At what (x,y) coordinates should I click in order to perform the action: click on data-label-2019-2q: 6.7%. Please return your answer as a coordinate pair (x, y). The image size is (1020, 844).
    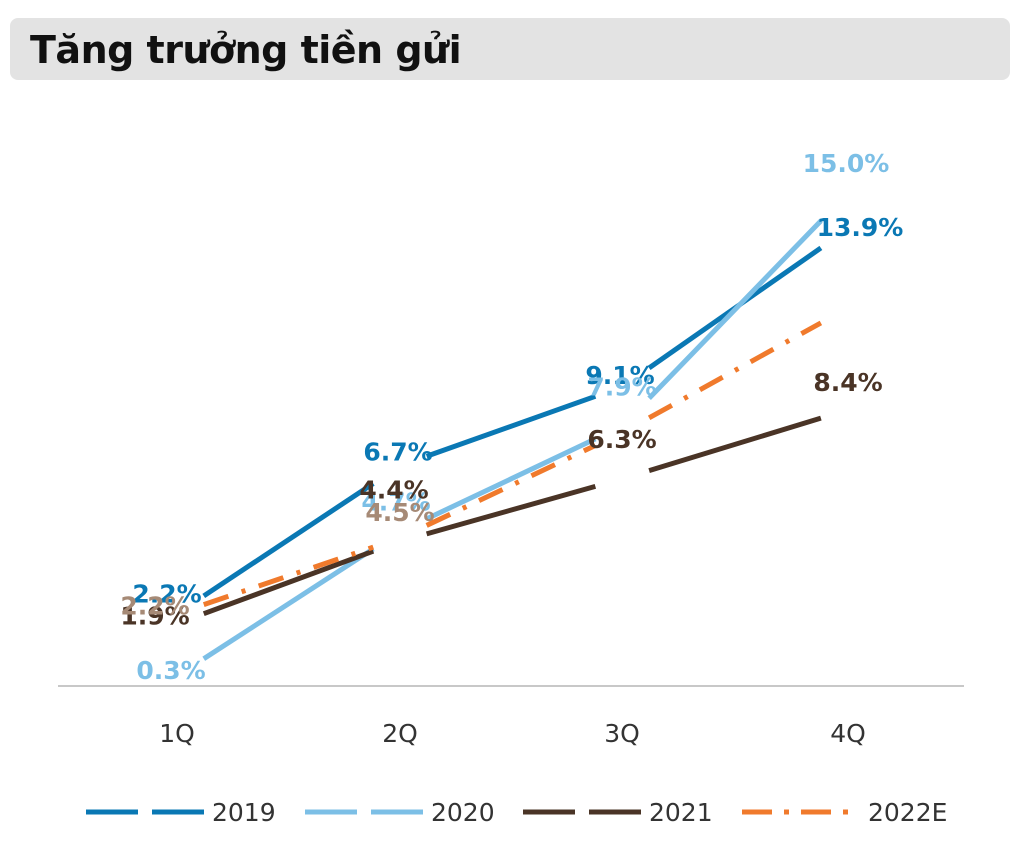
    Looking at the image, I should click on (397, 452).